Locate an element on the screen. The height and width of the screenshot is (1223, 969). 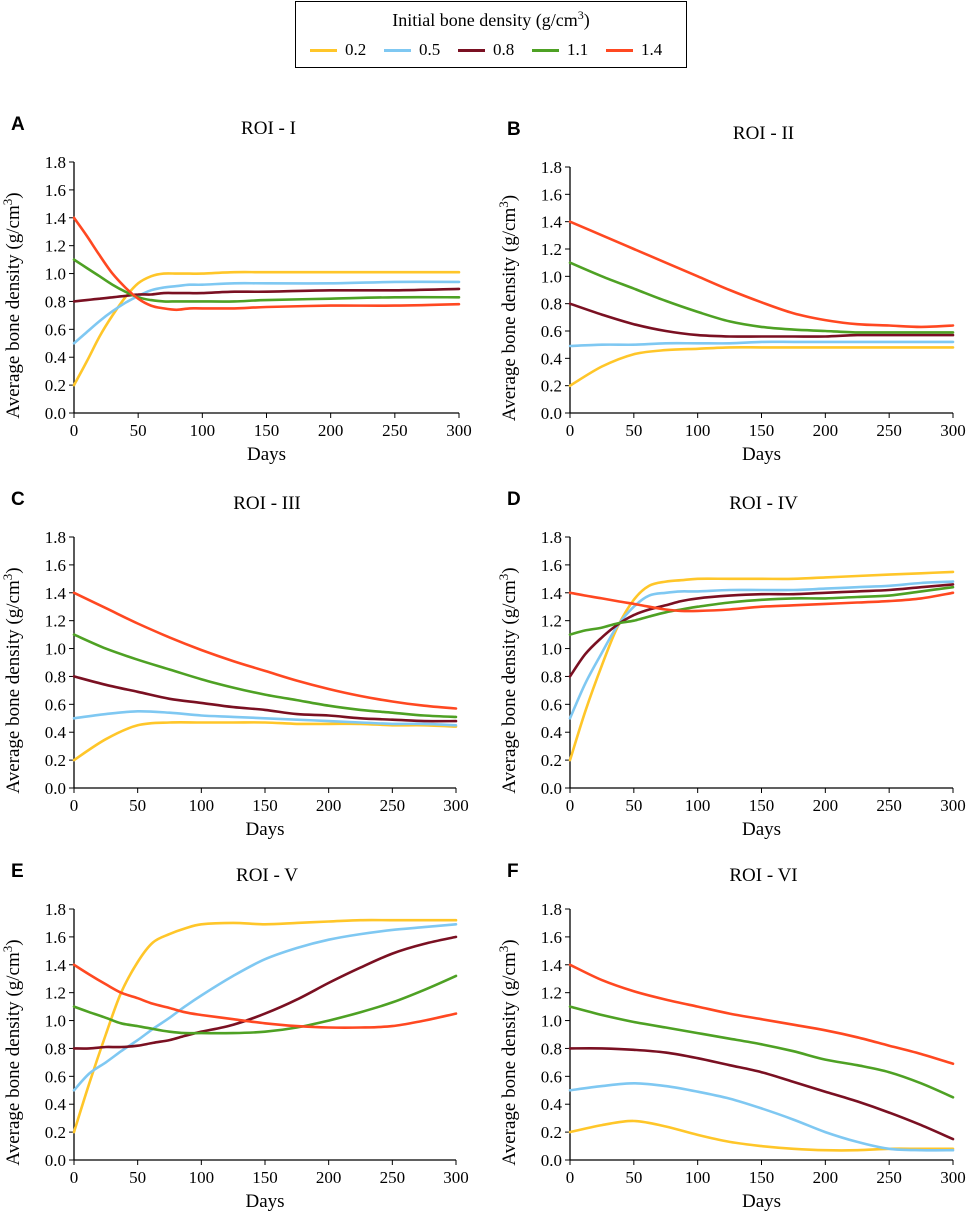
y-tick-label-e: 0.8 is located at coordinates (55, 1048).